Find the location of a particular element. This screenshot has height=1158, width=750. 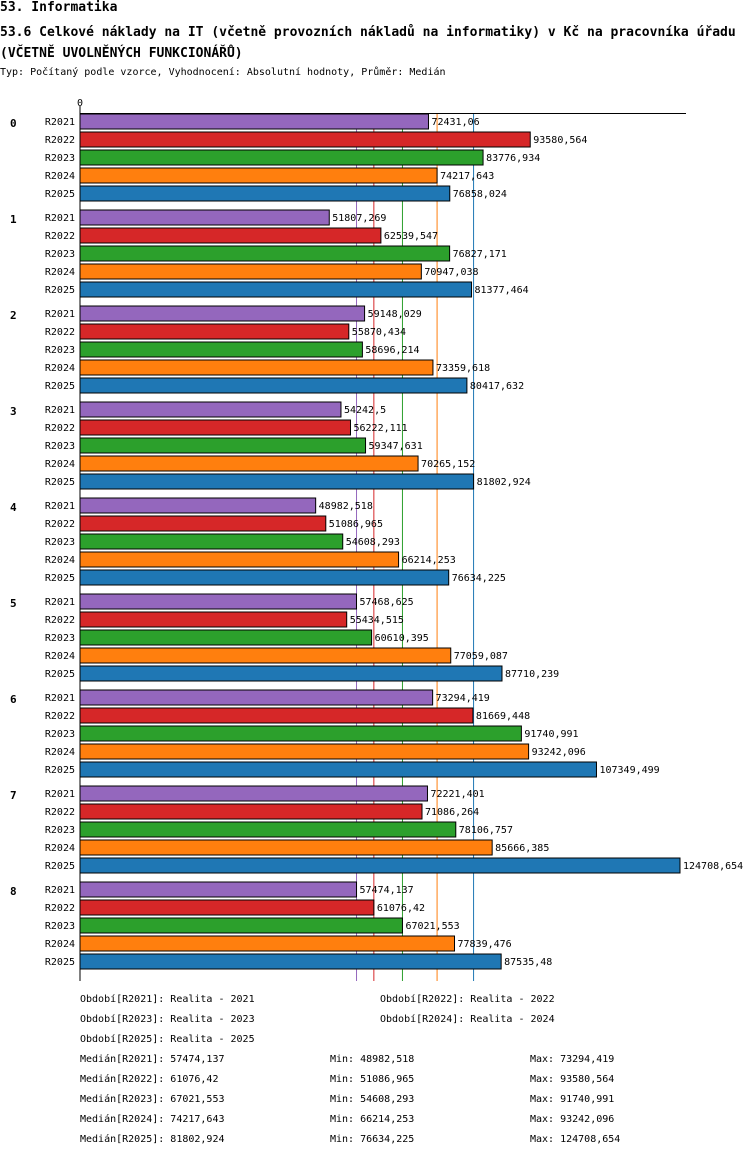

legend-max-r2021: Max: 73294,419 is located at coordinates (572, 1059).